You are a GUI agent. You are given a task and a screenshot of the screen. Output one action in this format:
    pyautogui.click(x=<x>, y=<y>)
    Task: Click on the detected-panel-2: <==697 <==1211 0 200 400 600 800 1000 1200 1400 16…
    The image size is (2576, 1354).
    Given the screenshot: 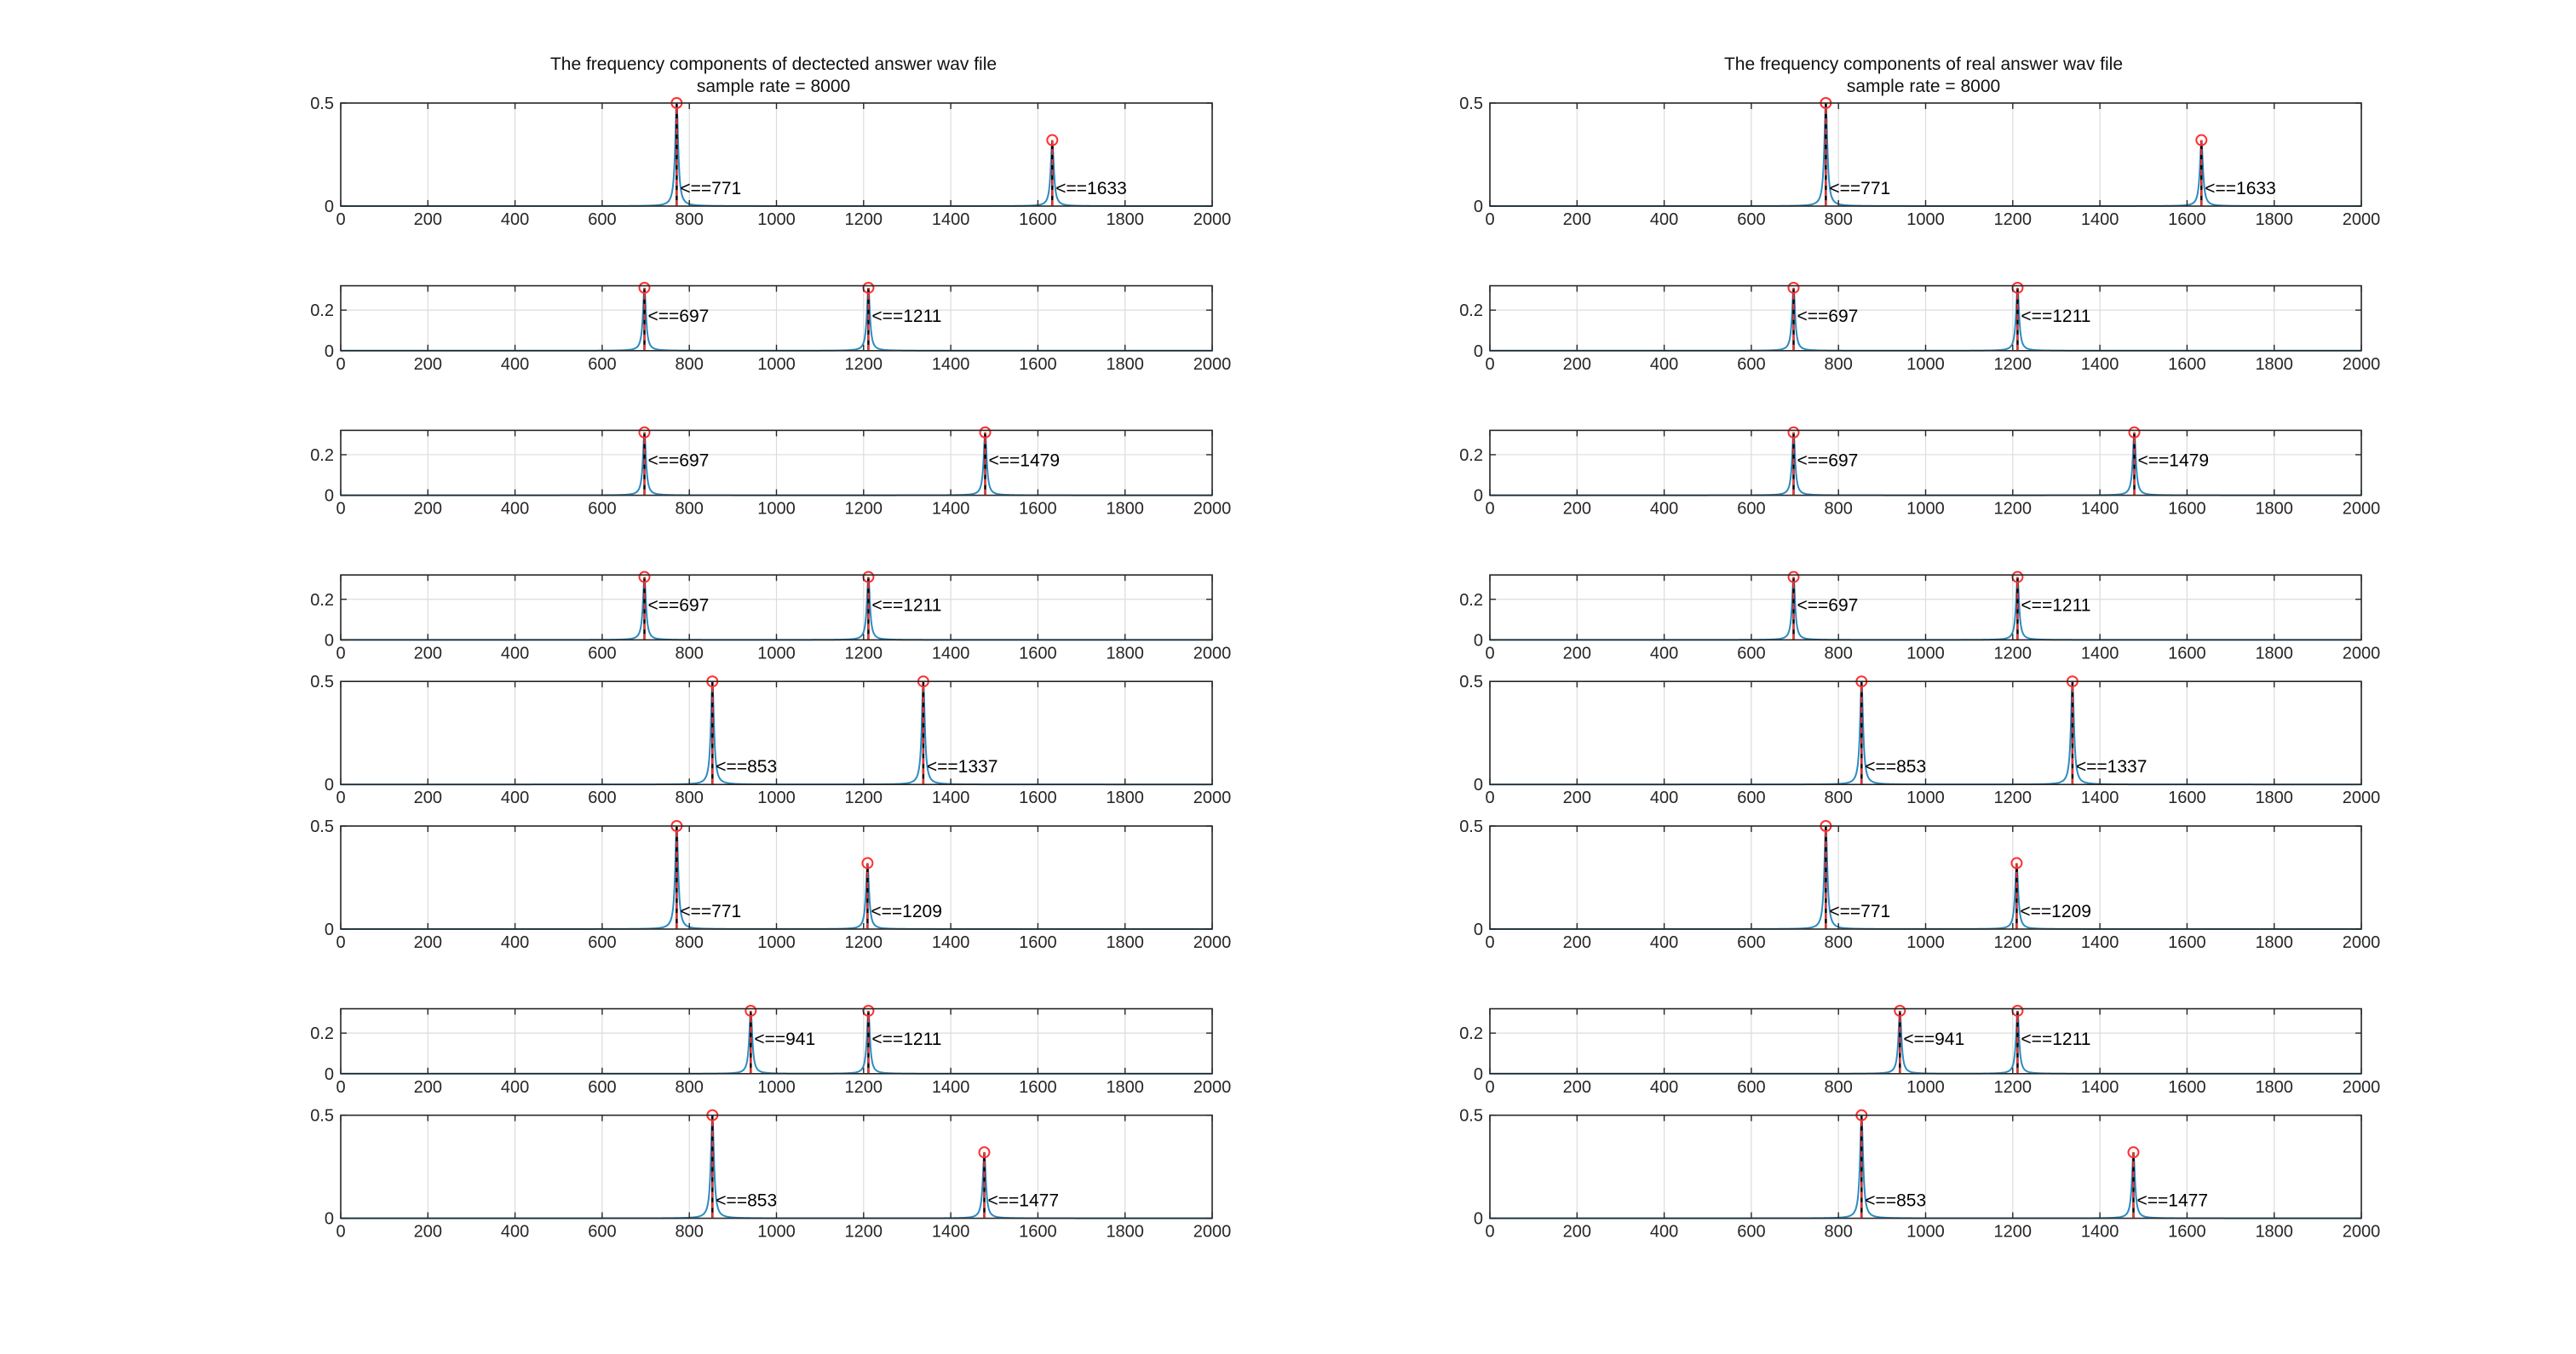 What is the action you would take?
    pyautogui.click(x=771, y=327)
    